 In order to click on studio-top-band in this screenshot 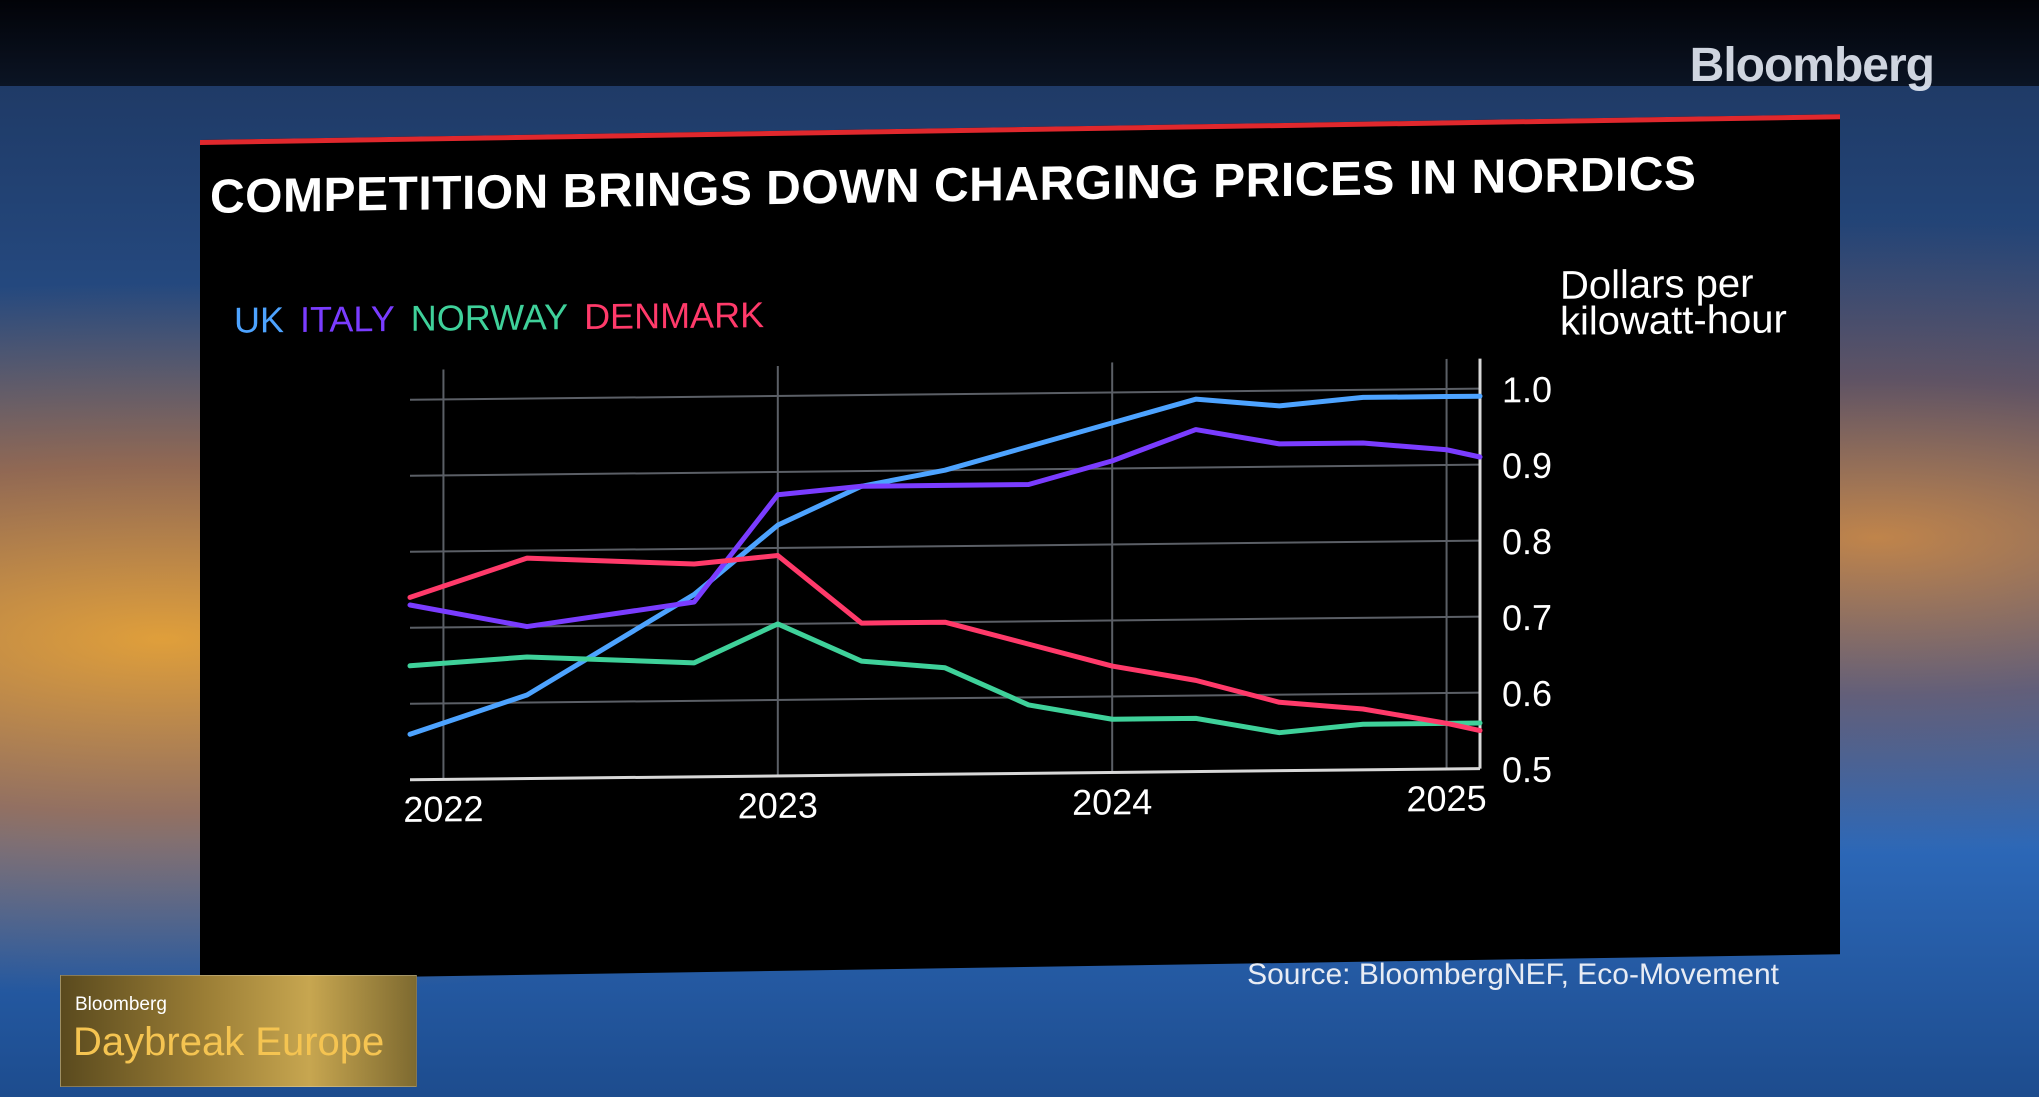, I will do `click(1019, 43)`.